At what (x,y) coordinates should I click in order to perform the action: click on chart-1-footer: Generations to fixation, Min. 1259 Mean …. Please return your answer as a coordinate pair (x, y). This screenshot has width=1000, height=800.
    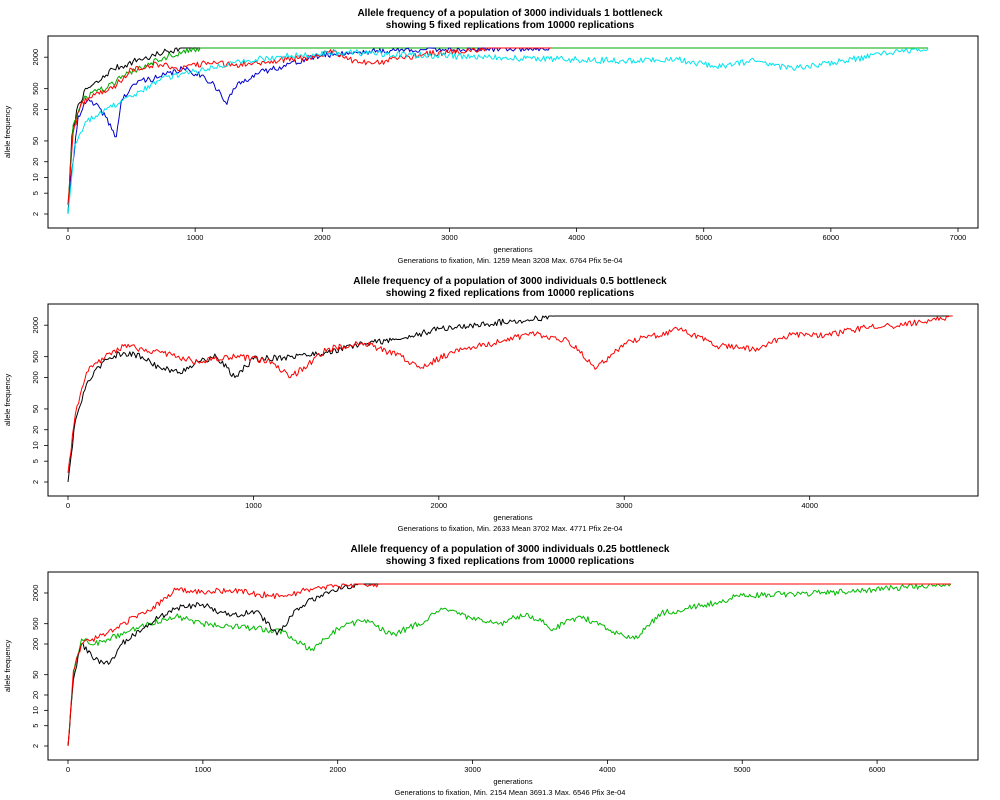
    Looking at the image, I should click on (510, 260).